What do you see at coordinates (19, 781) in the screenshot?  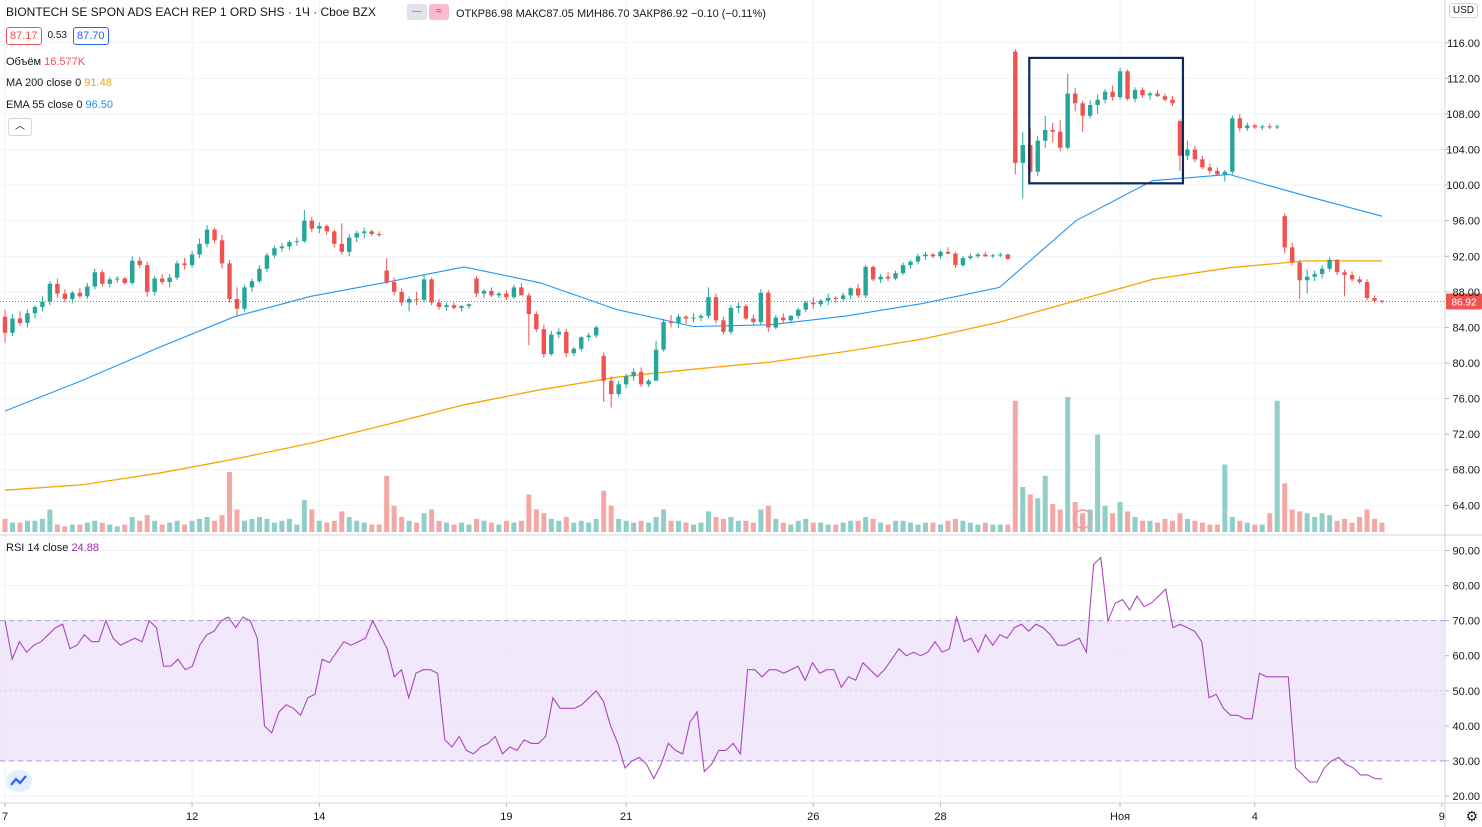 I see `tradingview-logo-icon` at bounding box center [19, 781].